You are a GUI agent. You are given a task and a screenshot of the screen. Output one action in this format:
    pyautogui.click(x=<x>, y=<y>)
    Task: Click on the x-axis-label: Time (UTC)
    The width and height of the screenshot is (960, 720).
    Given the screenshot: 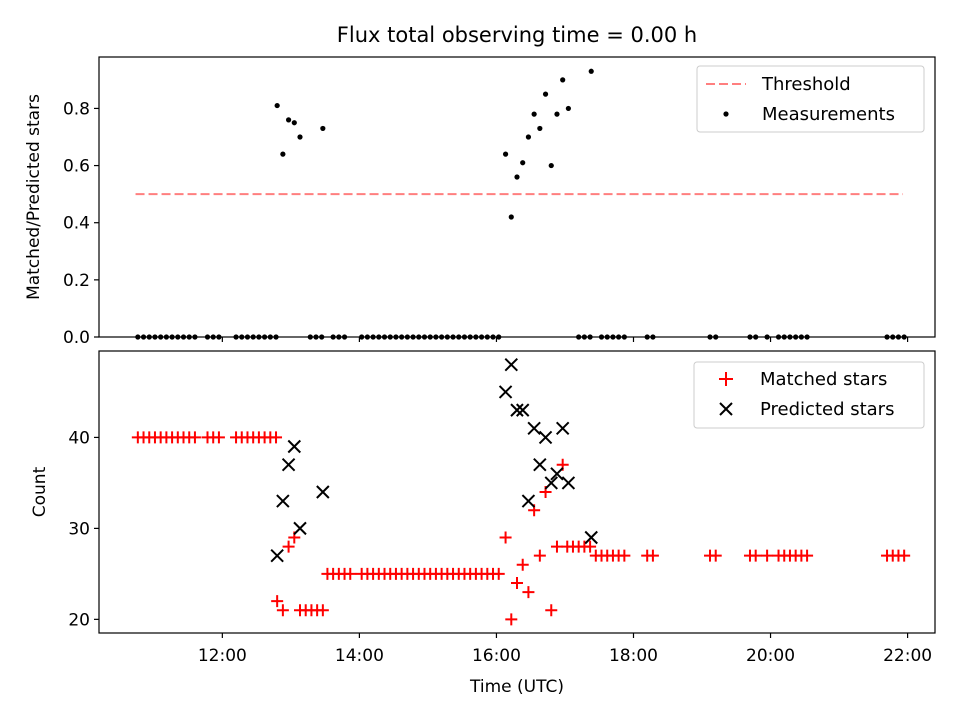 What is the action you would take?
    pyautogui.click(x=516, y=687)
    